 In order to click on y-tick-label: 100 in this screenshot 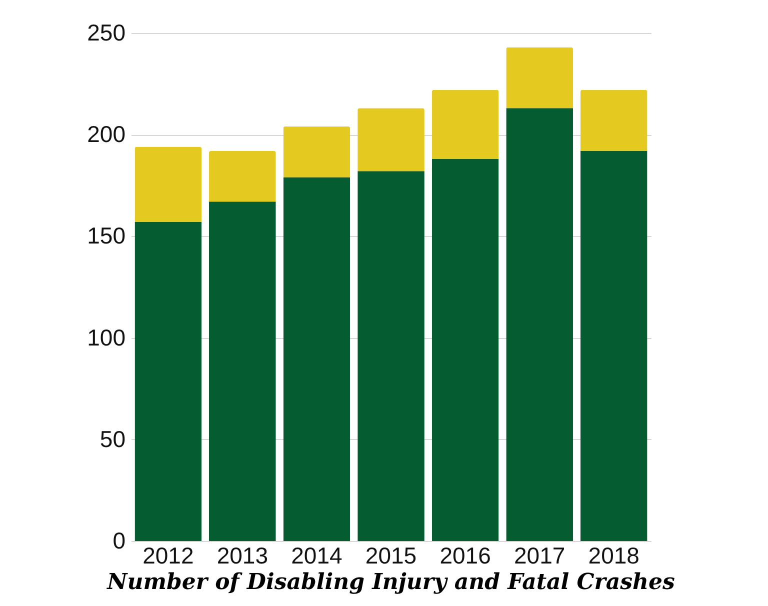, I will do `click(106, 337)`.